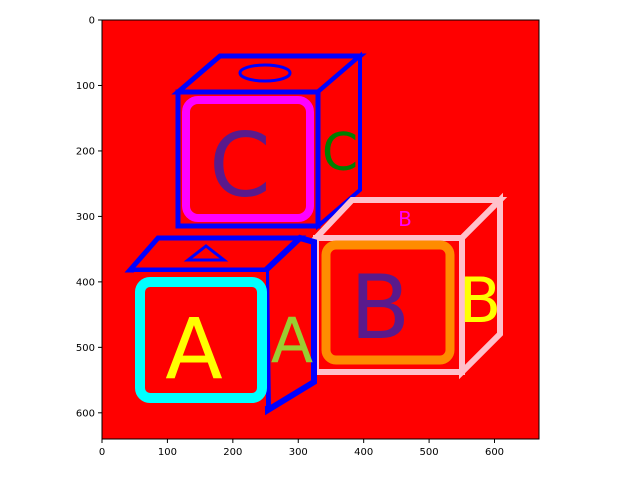 The height and width of the screenshot is (480, 640). Describe the element at coordinates (206, 253) in the screenshot. I see `block-a-top-letter` at that location.